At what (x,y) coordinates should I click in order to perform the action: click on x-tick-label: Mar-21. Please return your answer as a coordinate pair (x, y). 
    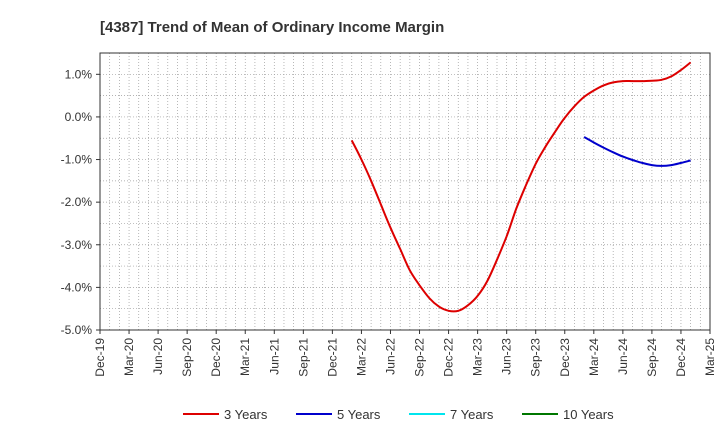
    Looking at the image, I should click on (245, 357).